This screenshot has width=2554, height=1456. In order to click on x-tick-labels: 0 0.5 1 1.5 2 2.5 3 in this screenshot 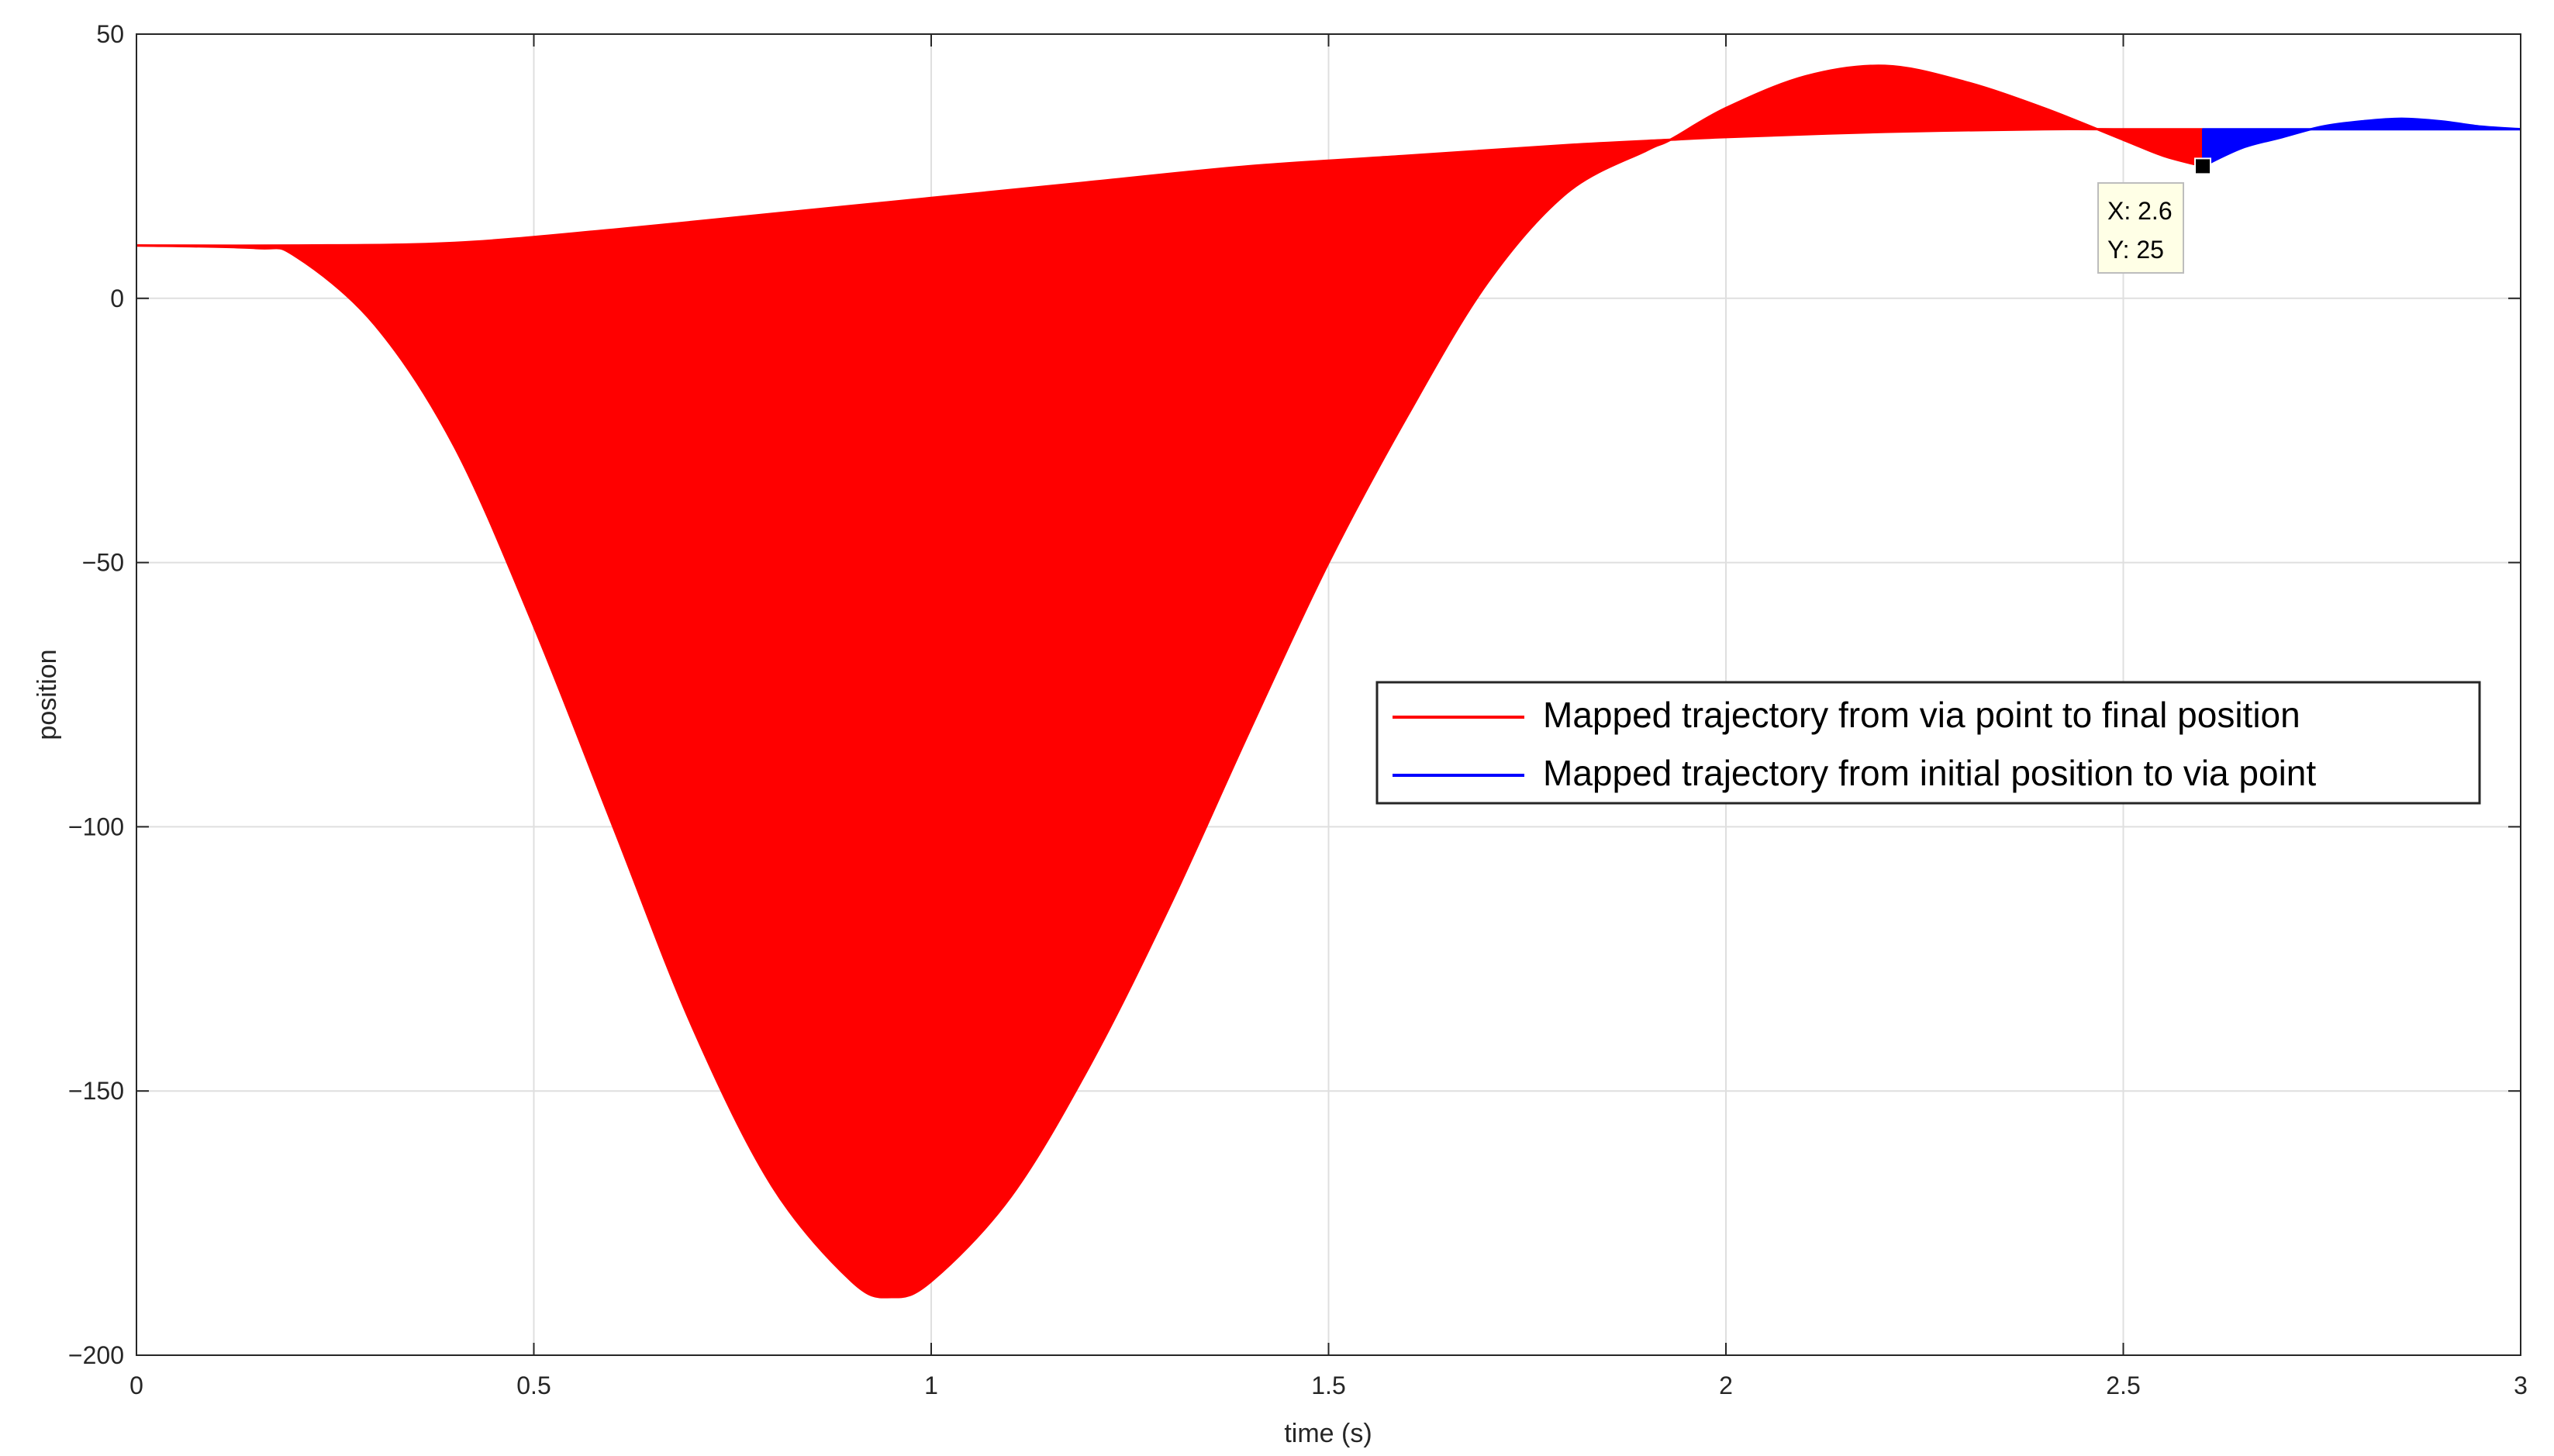, I will do `click(1329, 1385)`.